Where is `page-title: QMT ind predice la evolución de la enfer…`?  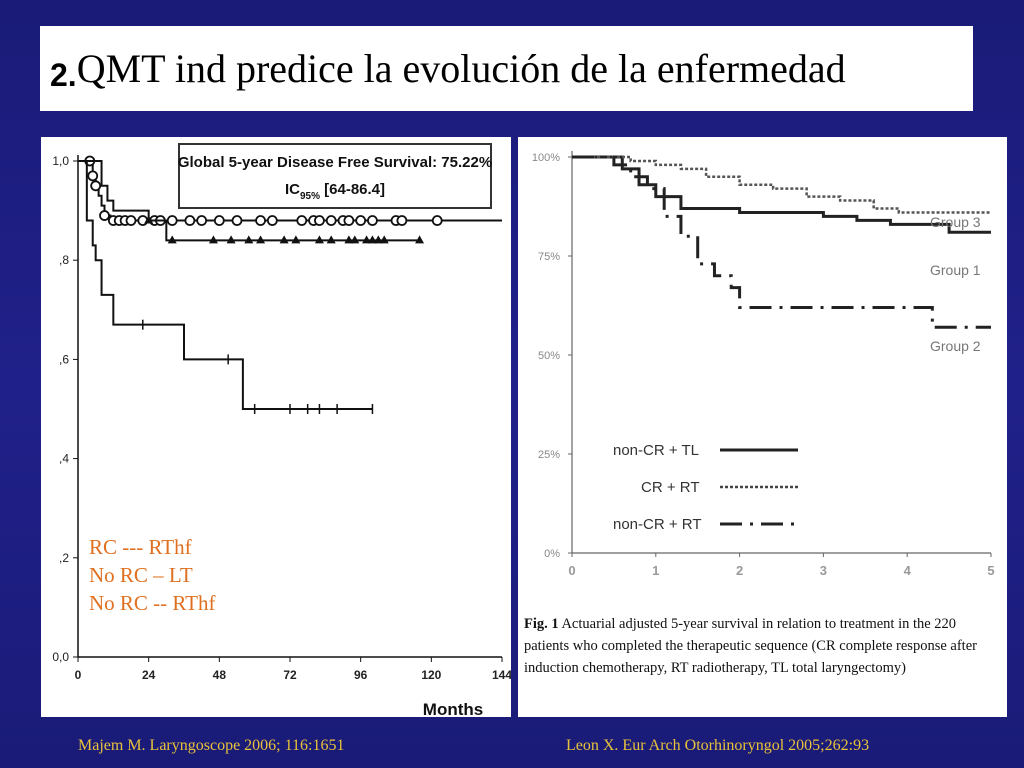 page-title: QMT ind predice la evolución de la enfer… is located at coordinates (461, 68).